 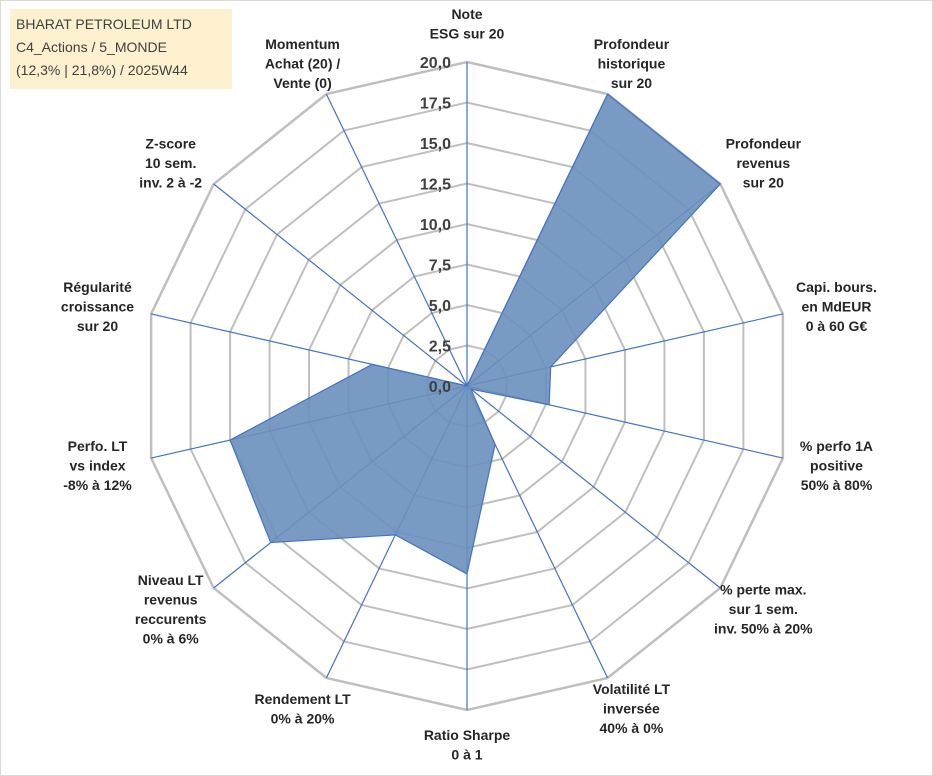 I want to click on axis-label: Profondeur revenus sur 20, so click(x=764, y=162).